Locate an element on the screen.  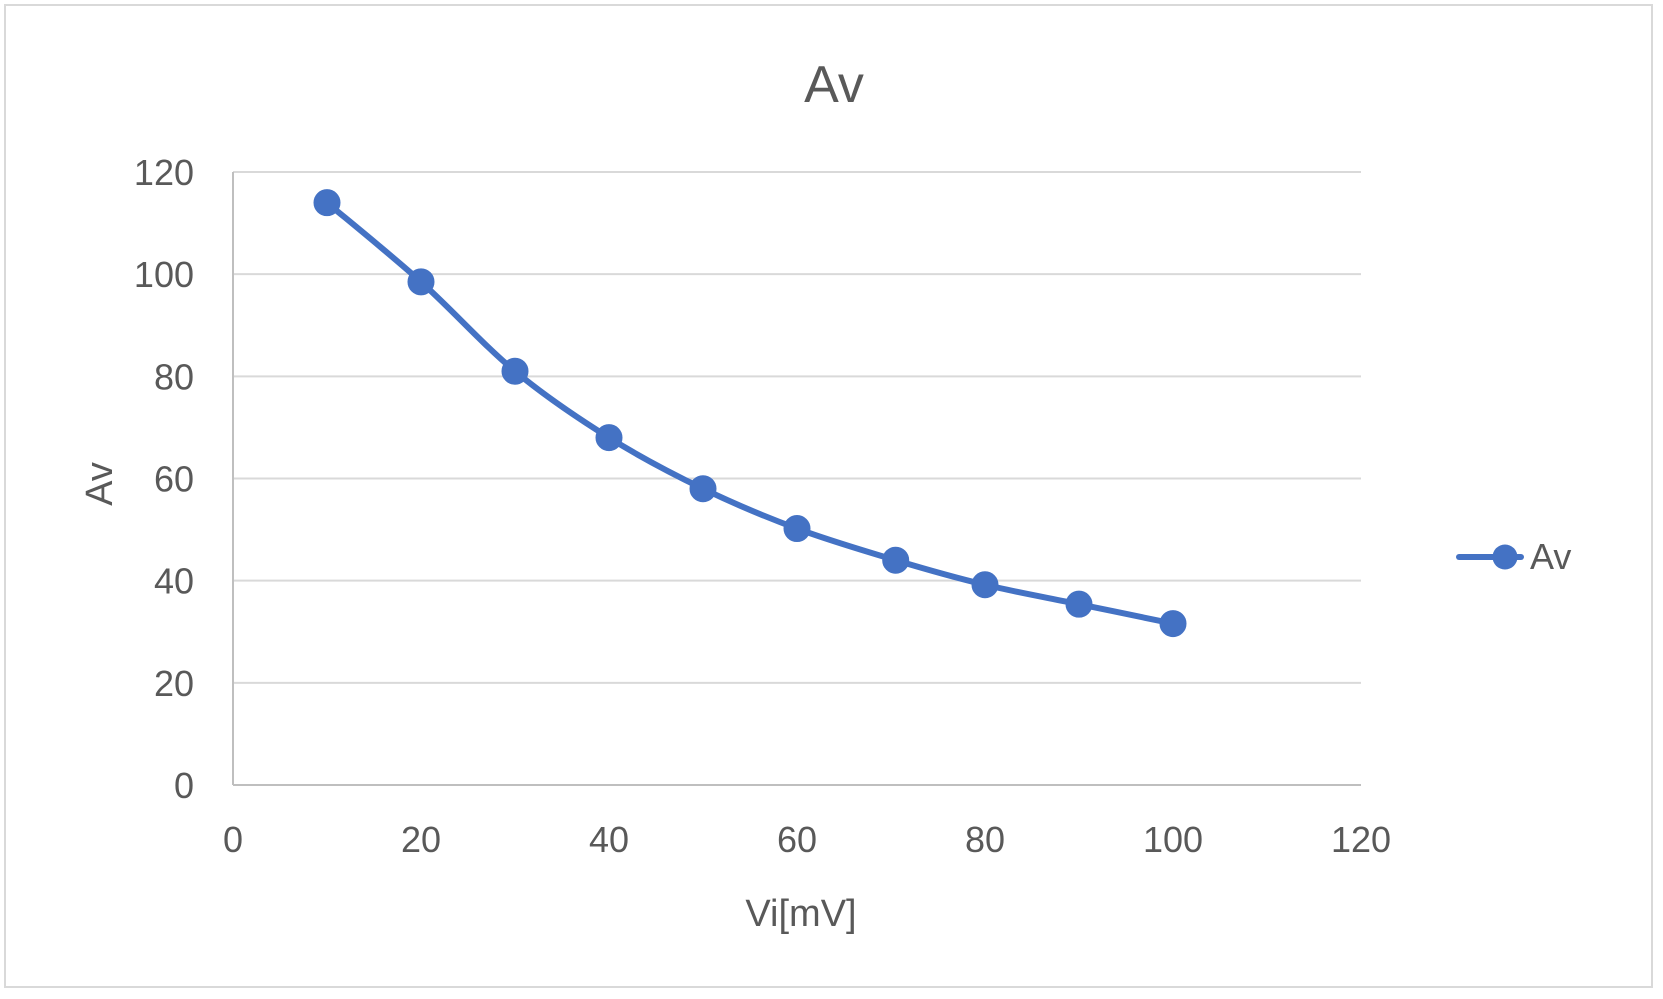
x-tick-label: 100 is located at coordinates (1173, 839).